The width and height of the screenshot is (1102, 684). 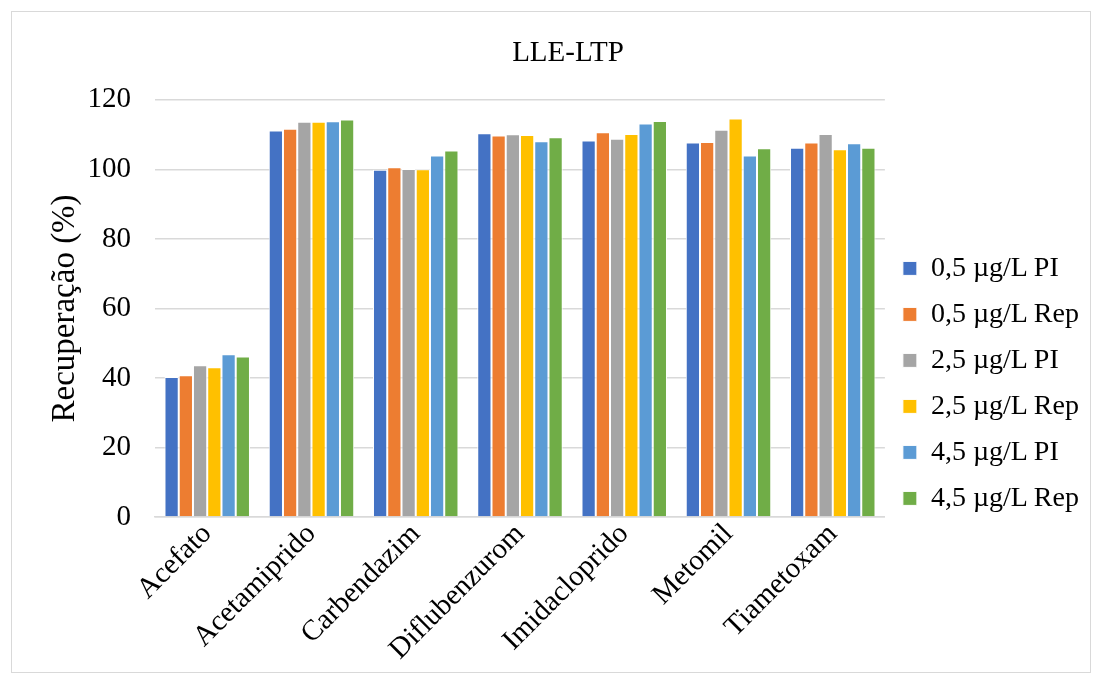 I want to click on y-tick-label: 60, so click(x=117, y=306).